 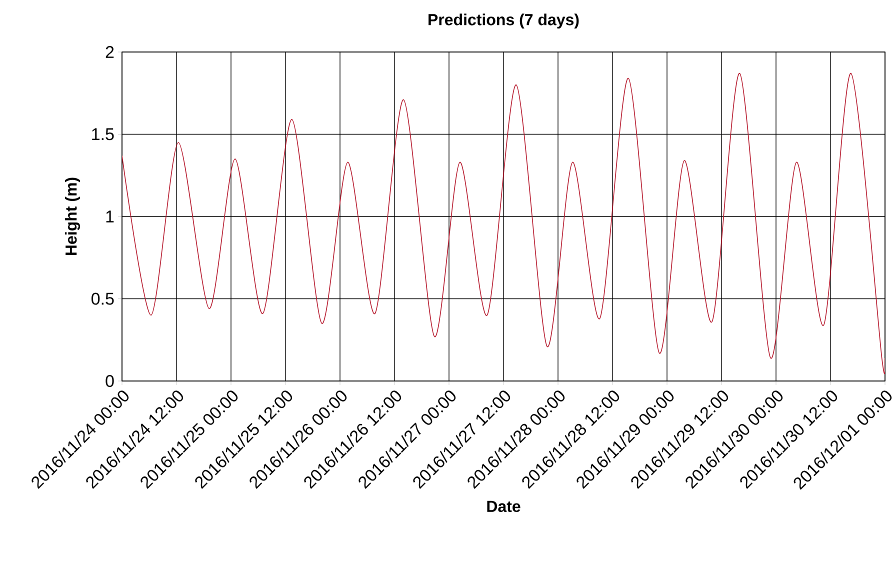 What do you see at coordinates (503, 21) in the screenshot?
I see `chart-title: Predictions (7 days)` at bounding box center [503, 21].